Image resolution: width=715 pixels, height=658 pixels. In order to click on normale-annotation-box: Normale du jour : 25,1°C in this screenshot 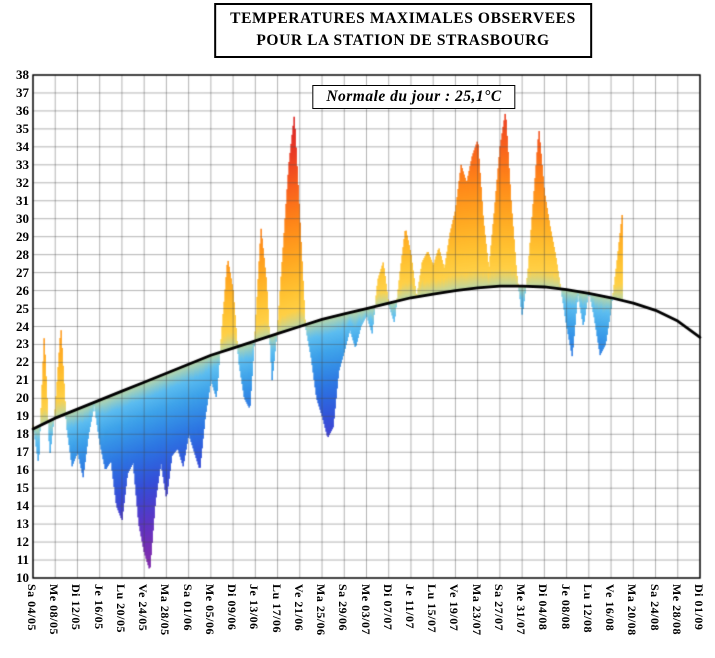, I will do `click(414, 97)`.